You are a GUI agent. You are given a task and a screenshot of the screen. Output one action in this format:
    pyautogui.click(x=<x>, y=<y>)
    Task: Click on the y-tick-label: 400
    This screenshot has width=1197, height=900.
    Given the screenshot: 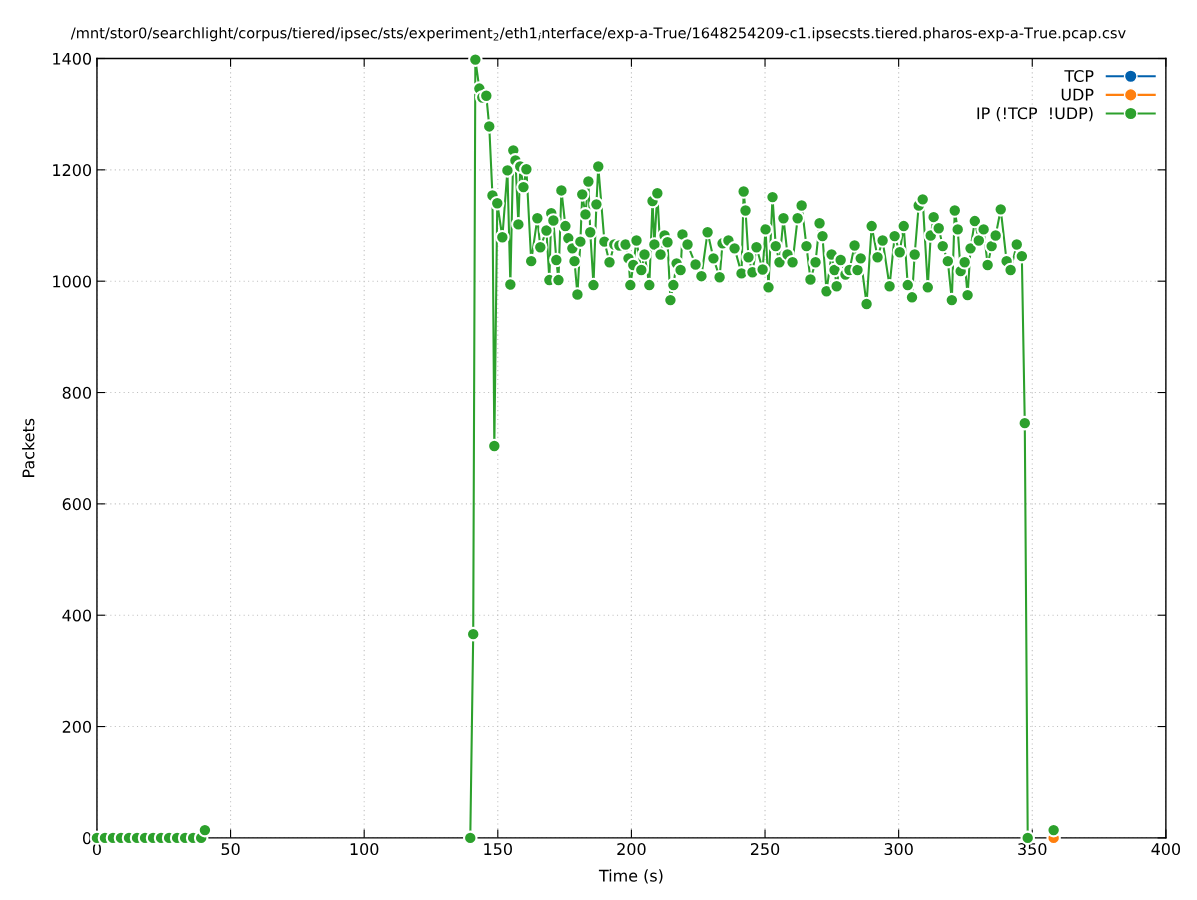 What is the action you would take?
    pyautogui.click(x=77, y=615)
    